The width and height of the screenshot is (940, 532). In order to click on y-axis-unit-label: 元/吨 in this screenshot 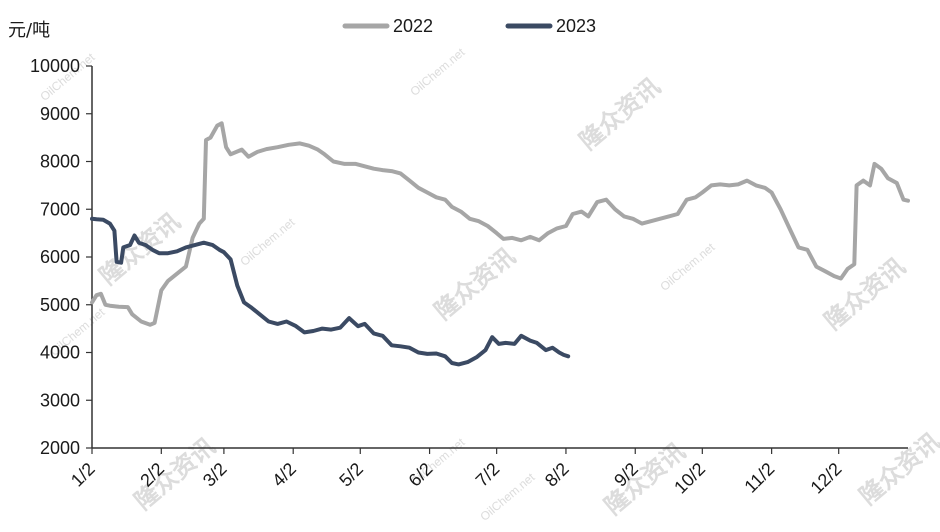, I will do `click(29, 30)`.